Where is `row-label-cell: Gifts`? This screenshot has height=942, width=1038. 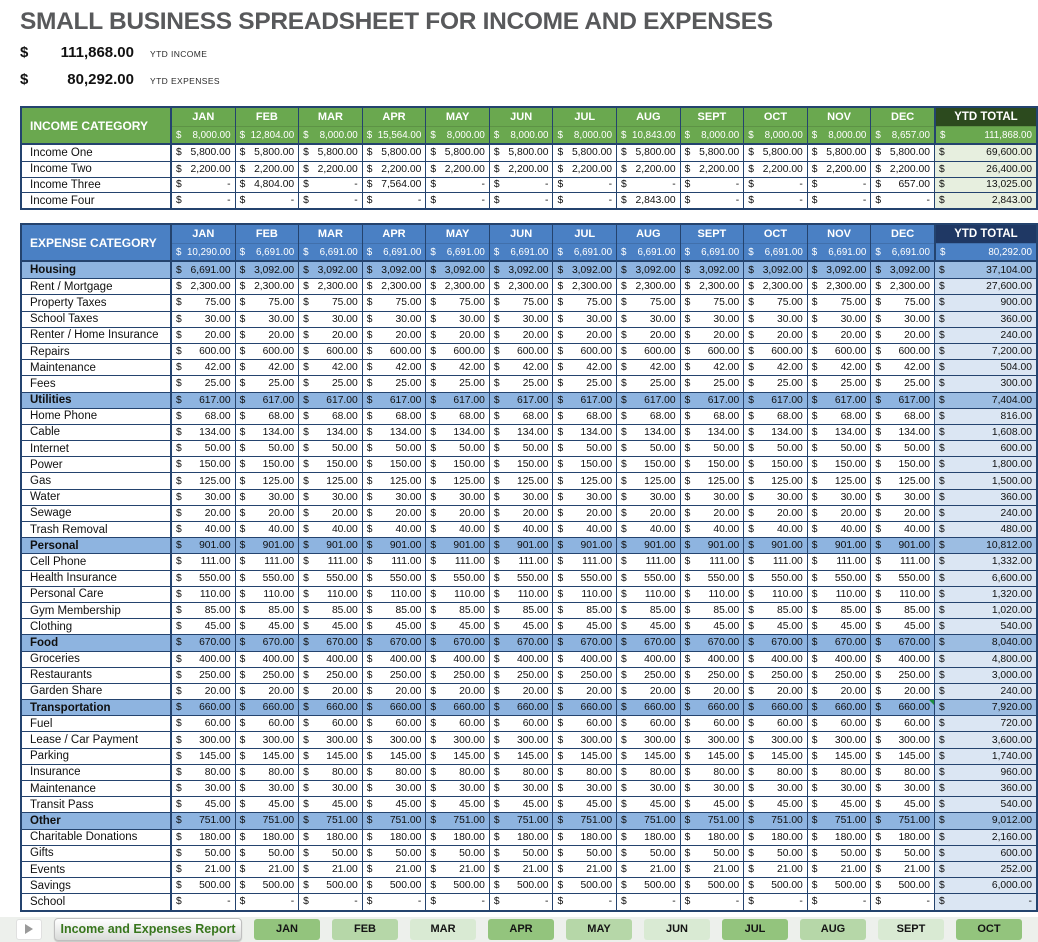
row-label-cell: Gifts is located at coordinates (97, 853).